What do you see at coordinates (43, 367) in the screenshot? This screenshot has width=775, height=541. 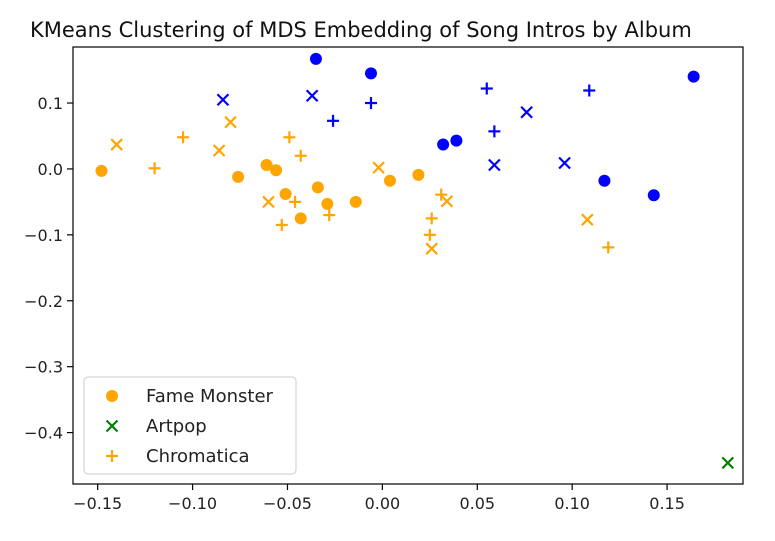 I see `y-tick-label: −0.3` at bounding box center [43, 367].